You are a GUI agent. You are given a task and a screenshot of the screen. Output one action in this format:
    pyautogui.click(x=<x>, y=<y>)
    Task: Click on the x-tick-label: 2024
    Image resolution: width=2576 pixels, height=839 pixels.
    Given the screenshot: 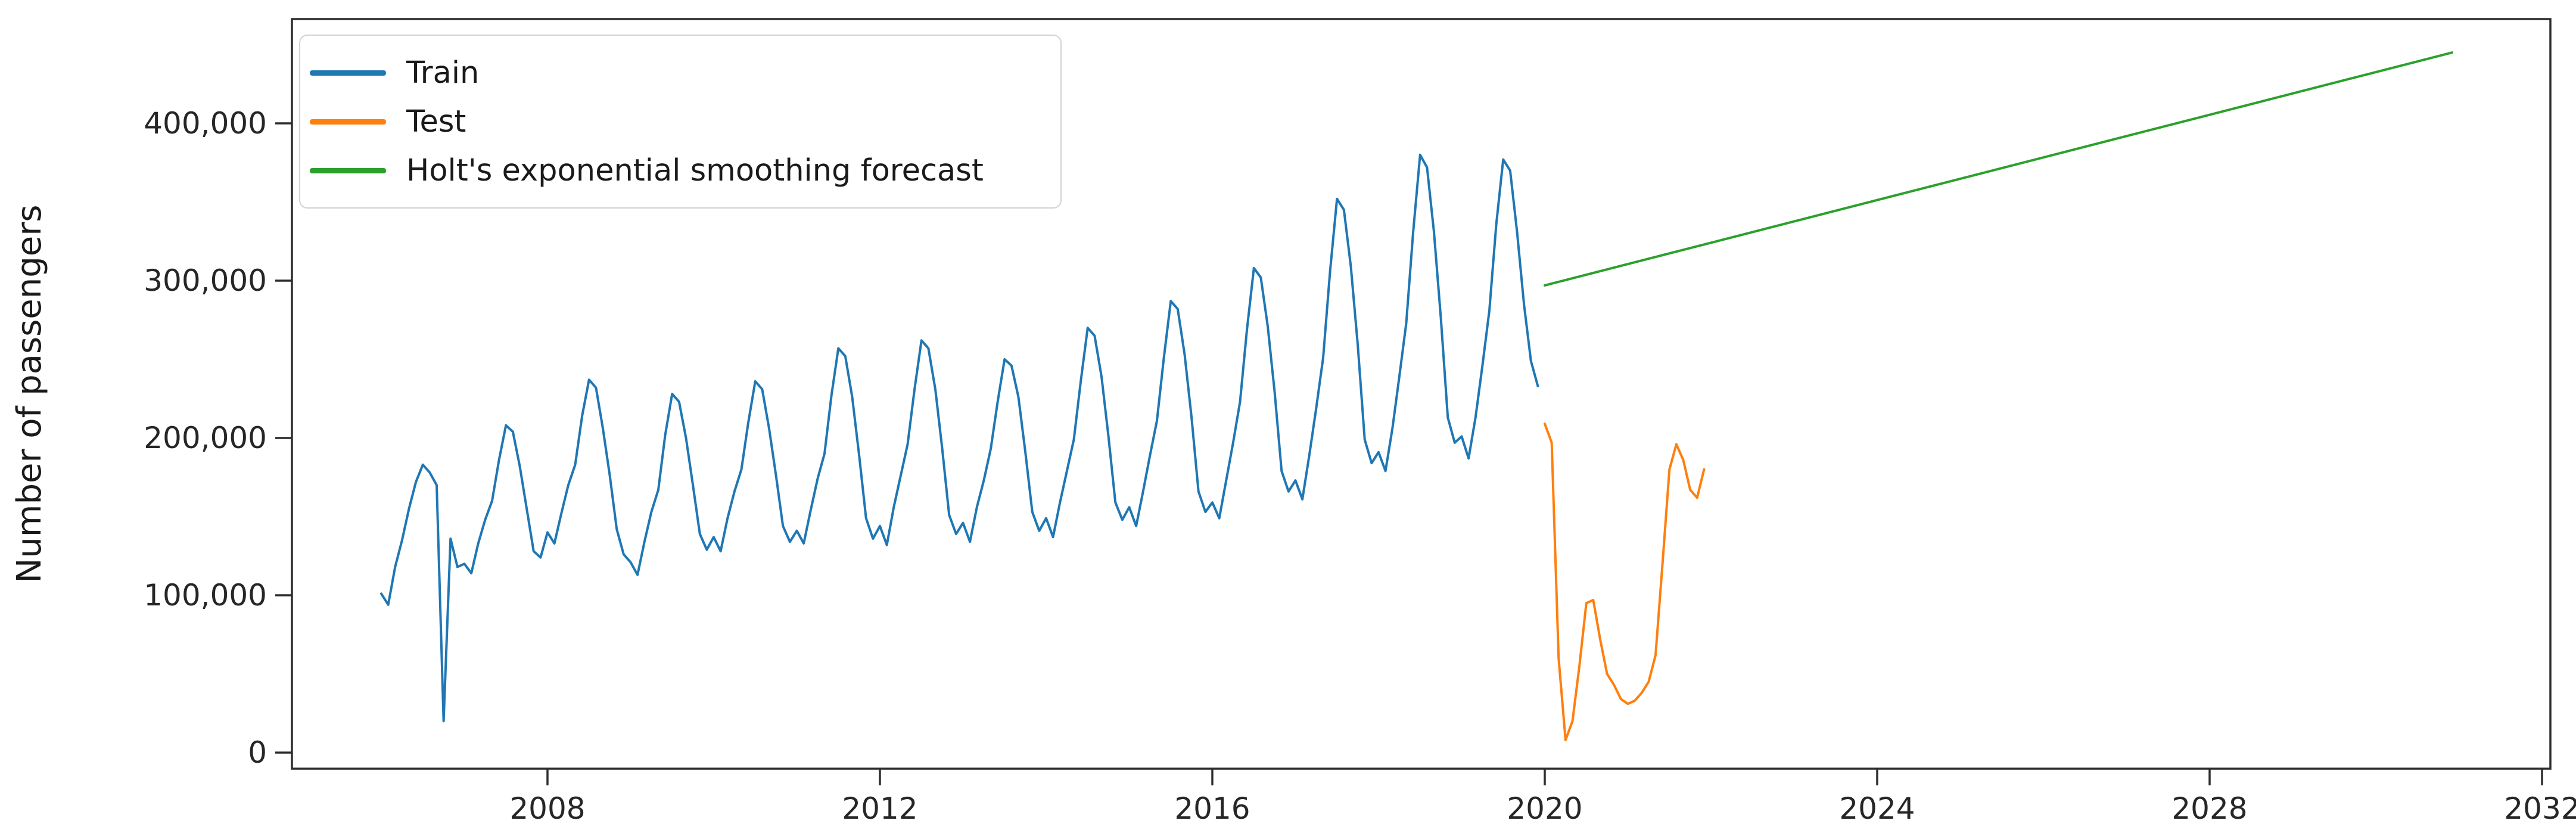 What is the action you would take?
    pyautogui.click(x=1877, y=808)
    